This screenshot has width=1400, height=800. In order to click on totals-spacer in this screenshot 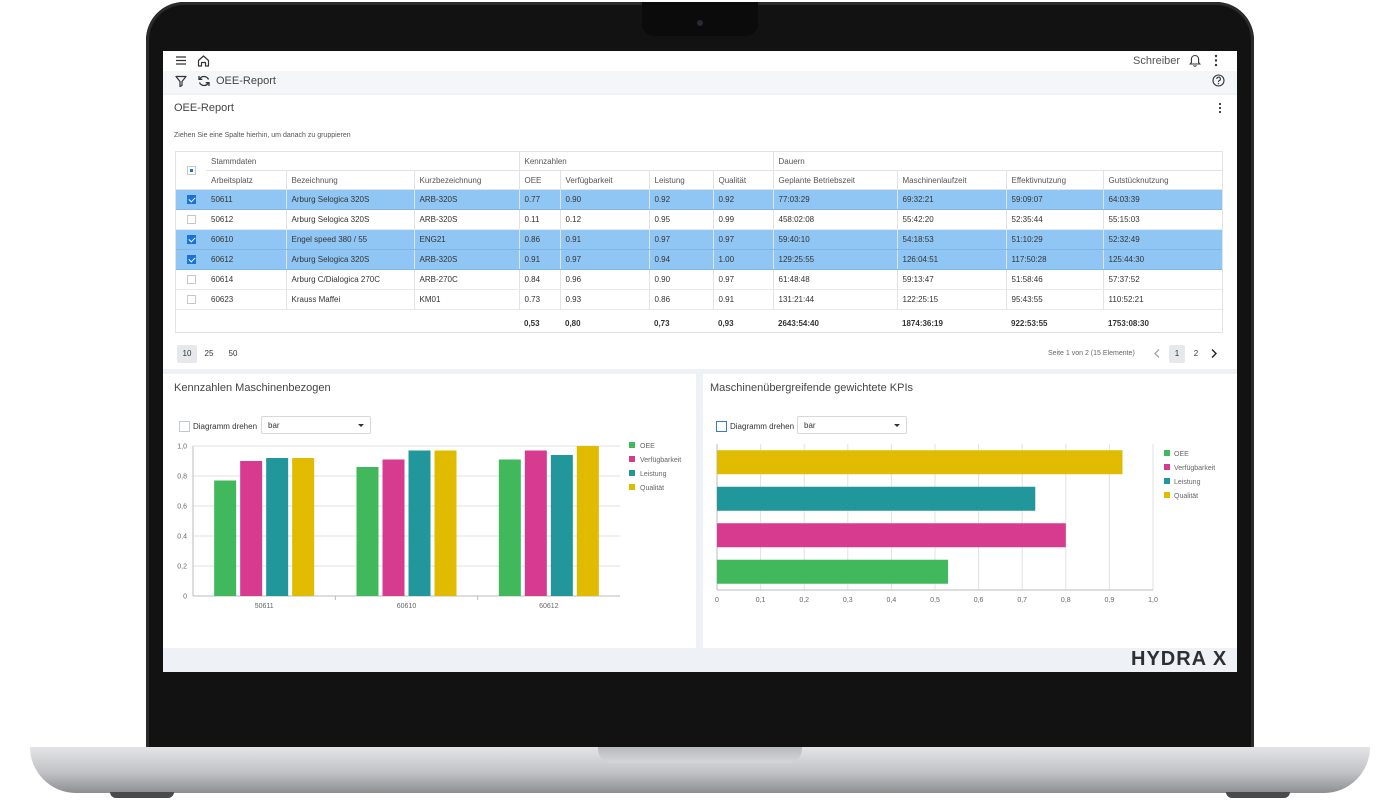, I will do `click(191, 323)`.